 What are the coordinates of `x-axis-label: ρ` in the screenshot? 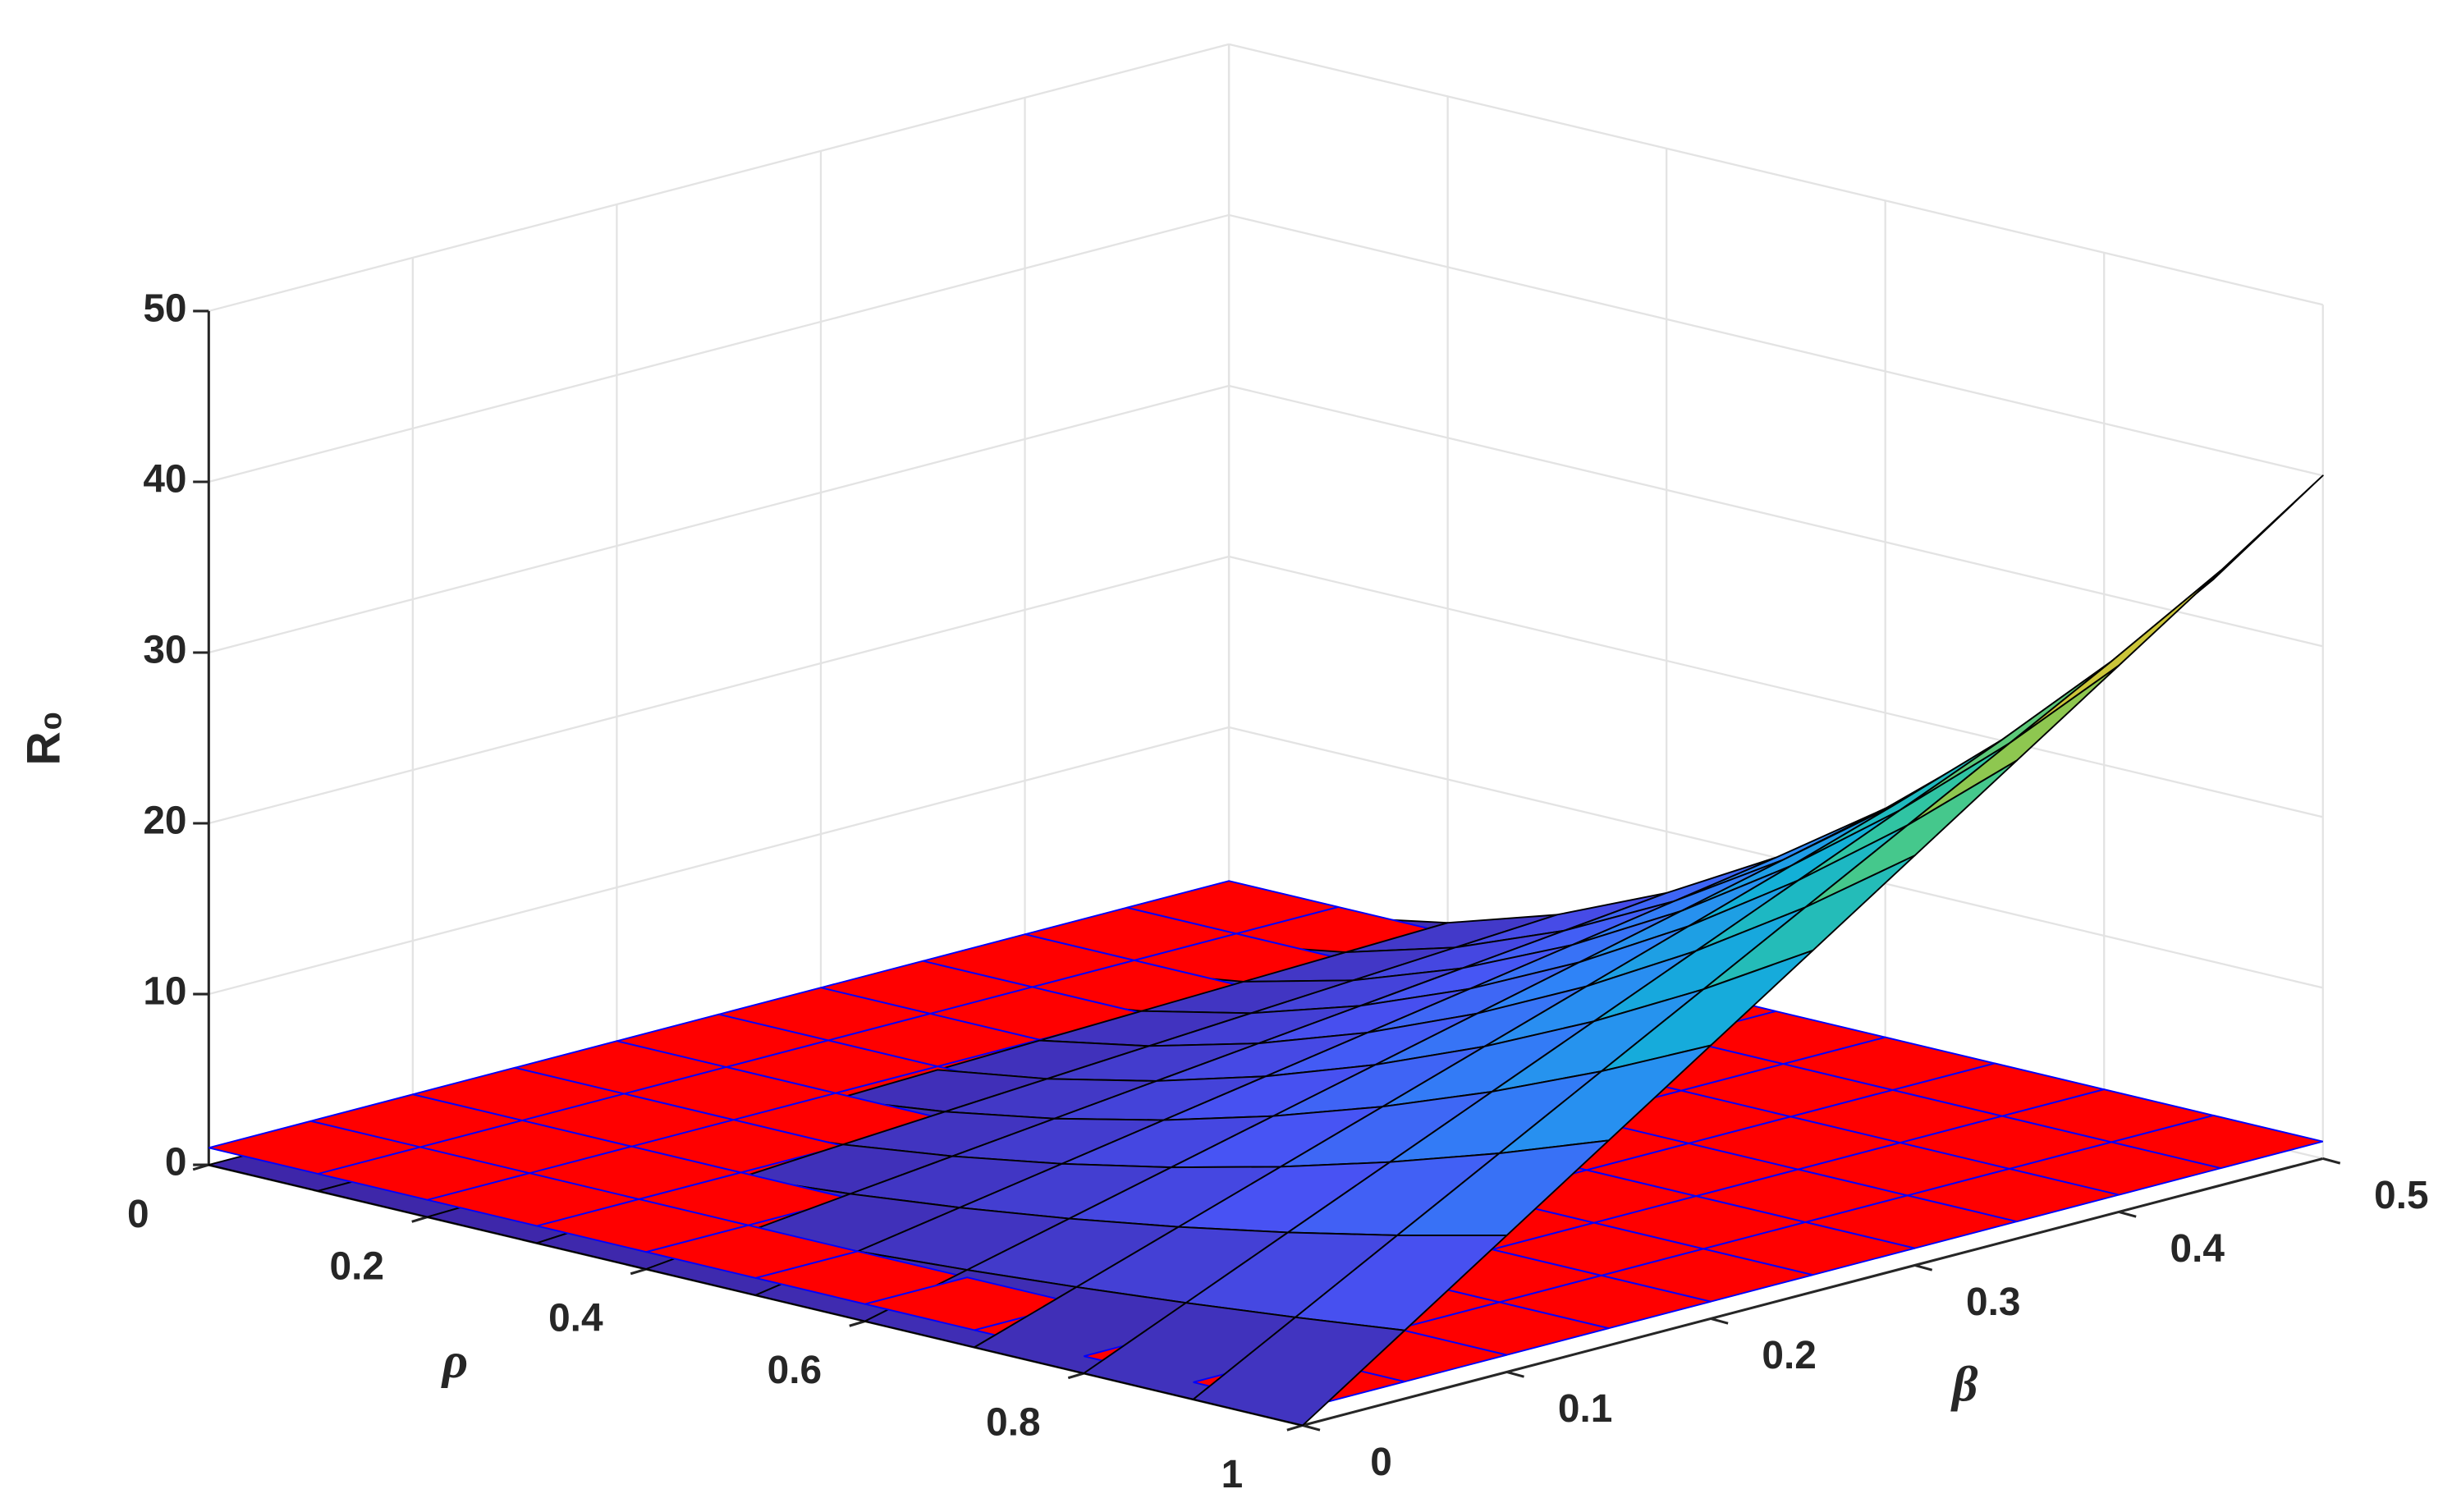 It's located at (455, 1361).